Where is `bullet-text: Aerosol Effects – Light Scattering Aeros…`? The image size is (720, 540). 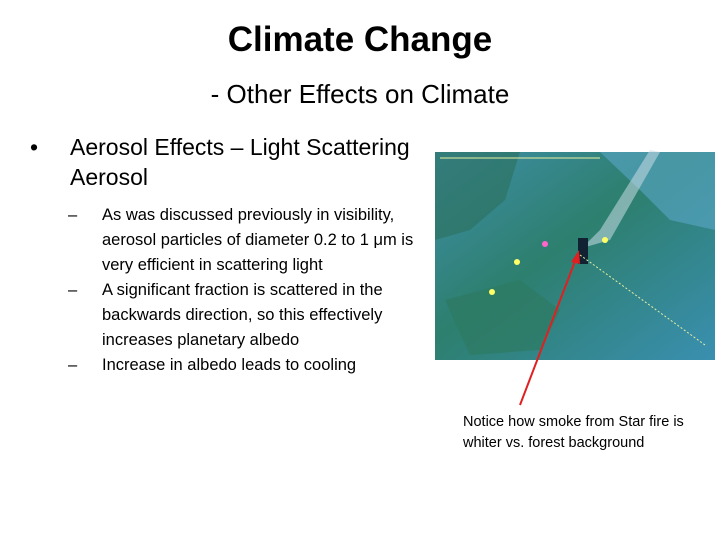
bullet-text: Aerosol Effects – Light Scattering Aeros… is located at coordinates (240, 162).